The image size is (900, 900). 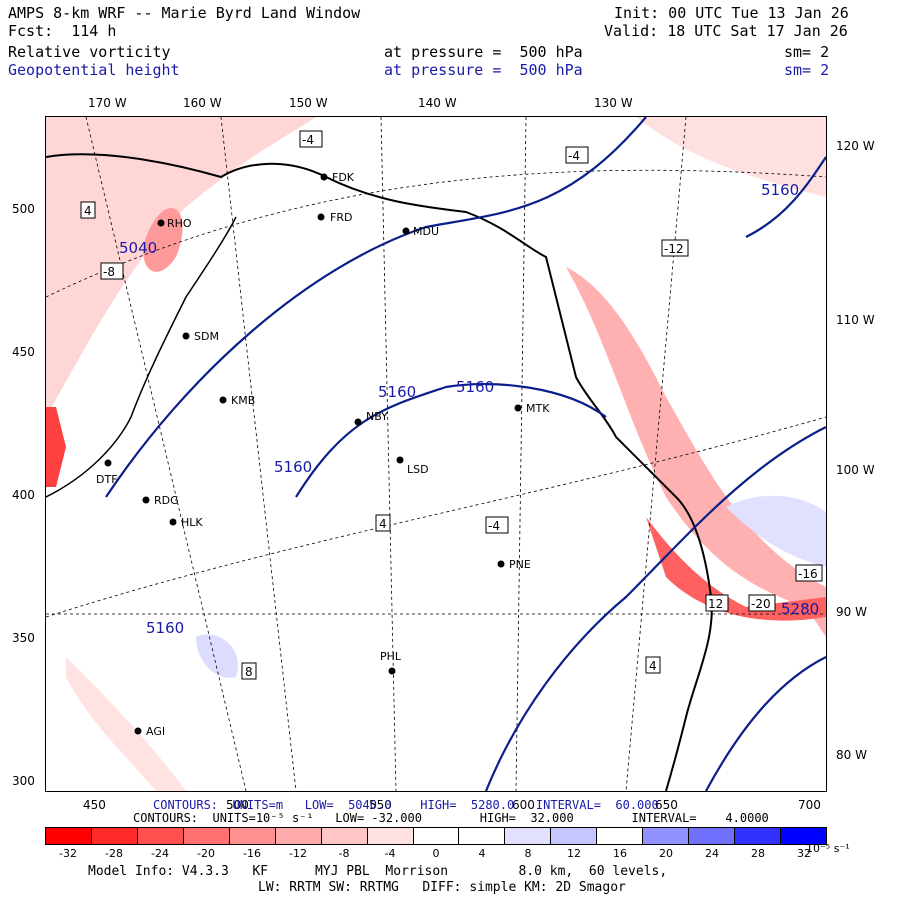 What do you see at coordinates (308, 103) in the screenshot?
I see `top-lon-label: 150 W` at bounding box center [308, 103].